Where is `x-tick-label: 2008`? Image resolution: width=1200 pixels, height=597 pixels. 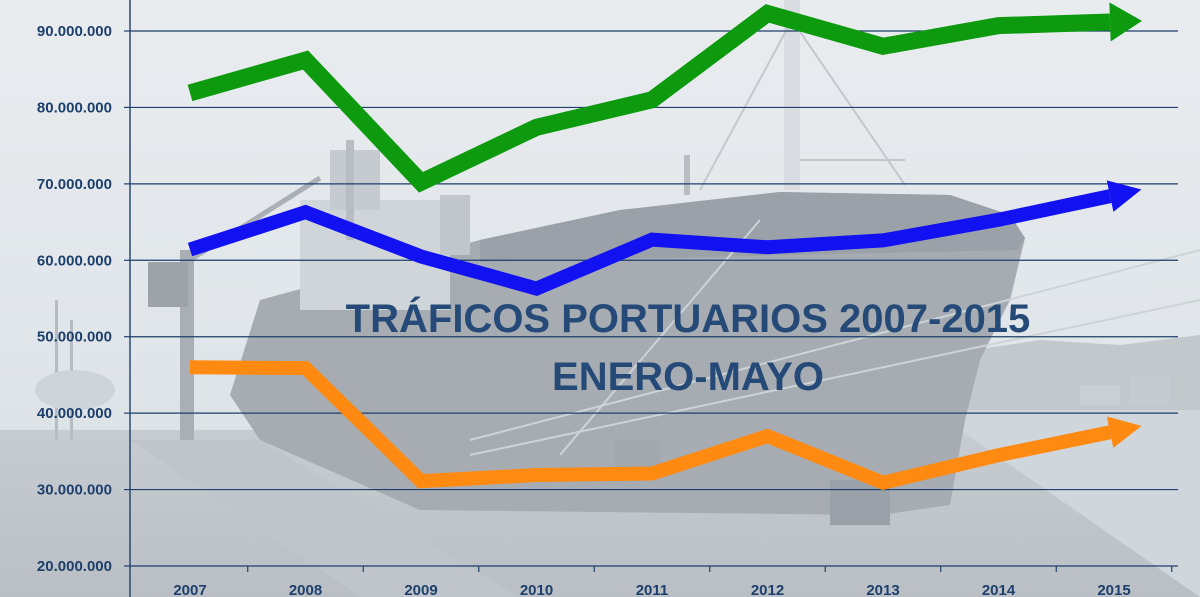
x-tick-label: 2008 is located at coordinates (305, 589).